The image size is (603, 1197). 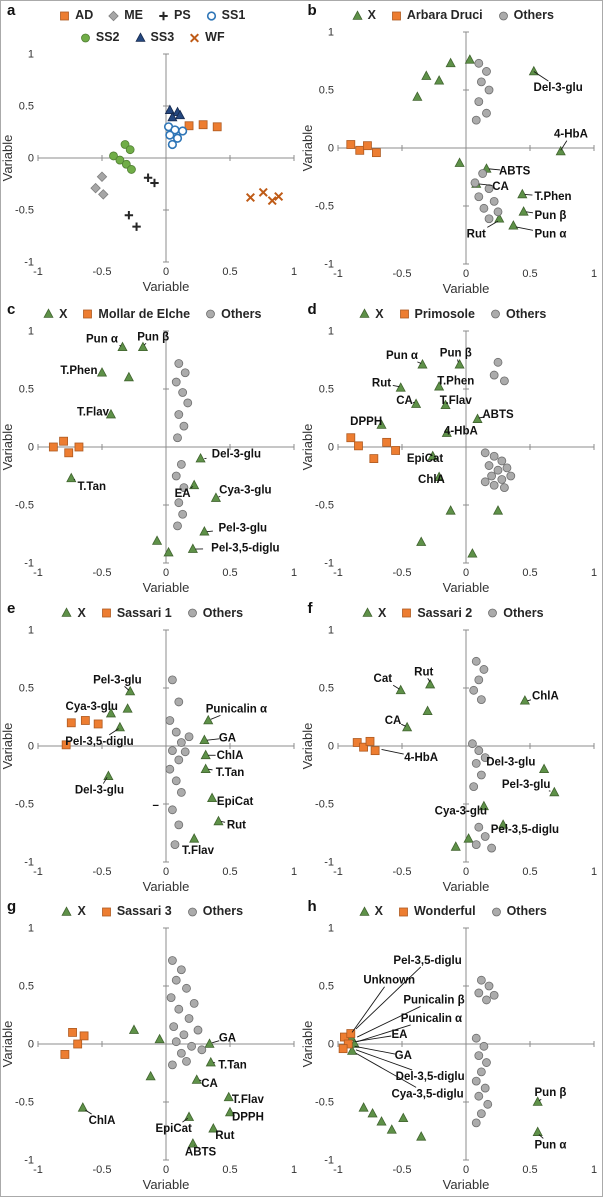 What do you see at coordinates (364, 149) in the screenshot?
I see `series-arbara-druci` at bounding box center [364, 149].